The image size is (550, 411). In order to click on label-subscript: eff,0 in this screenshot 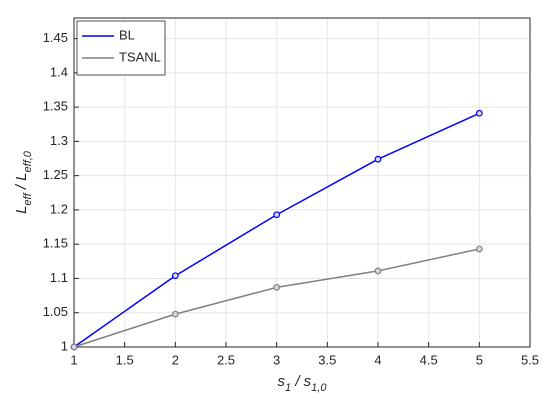, I will do `click(28, 161)`.